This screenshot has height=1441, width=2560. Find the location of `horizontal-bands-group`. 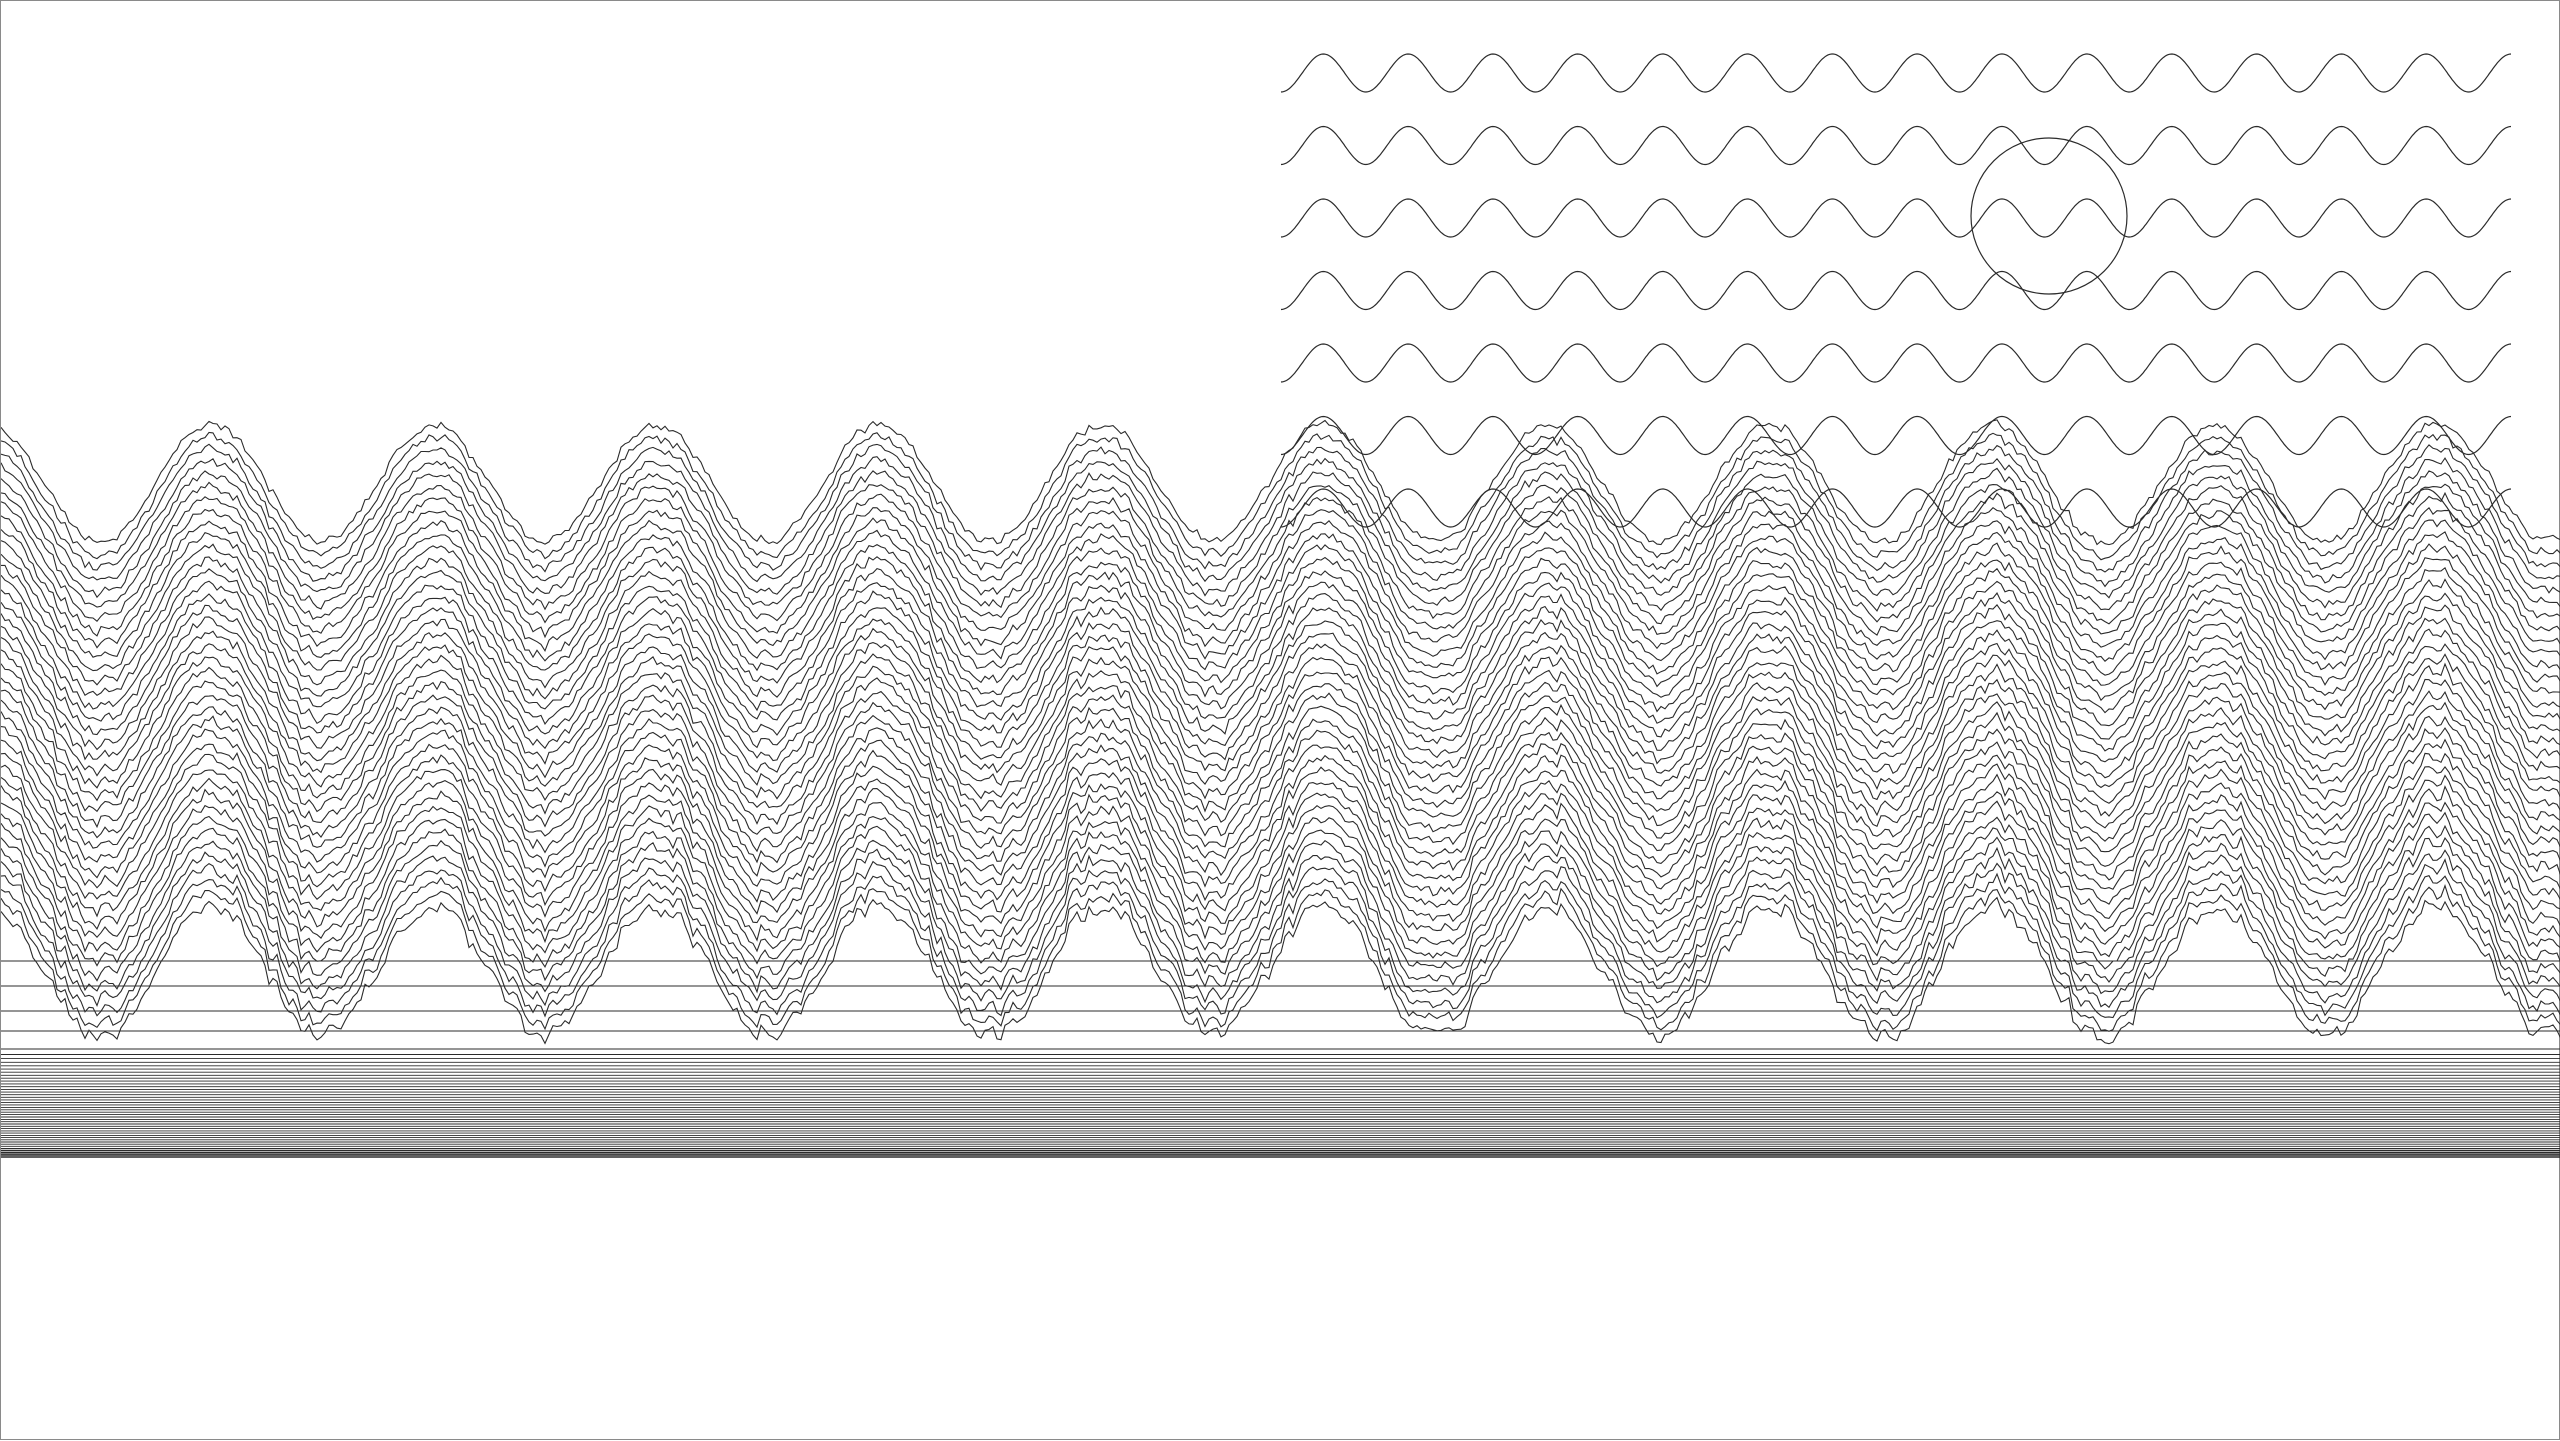

horizontal-bands-group is located at coordinates (1280, 1059).